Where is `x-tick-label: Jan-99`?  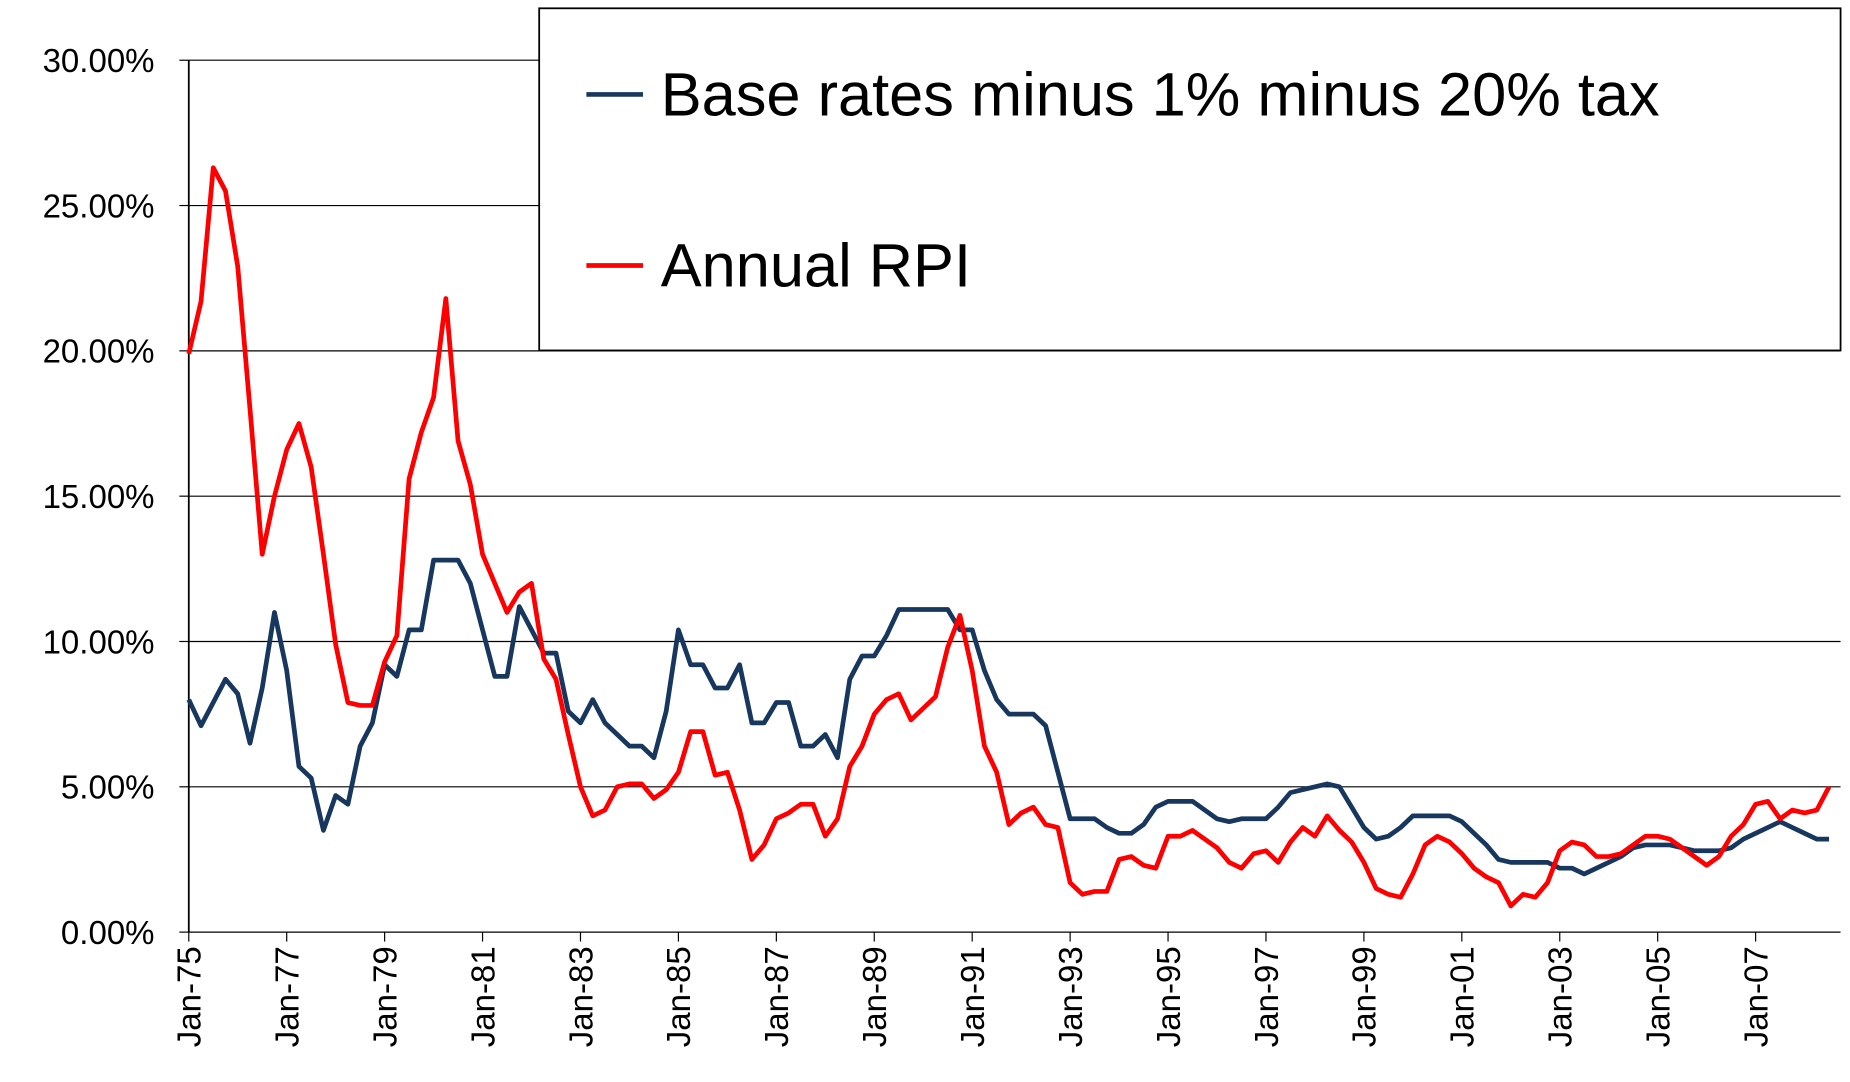
x-tick-label: Jan-99 is located at coordinates (1364, 996).